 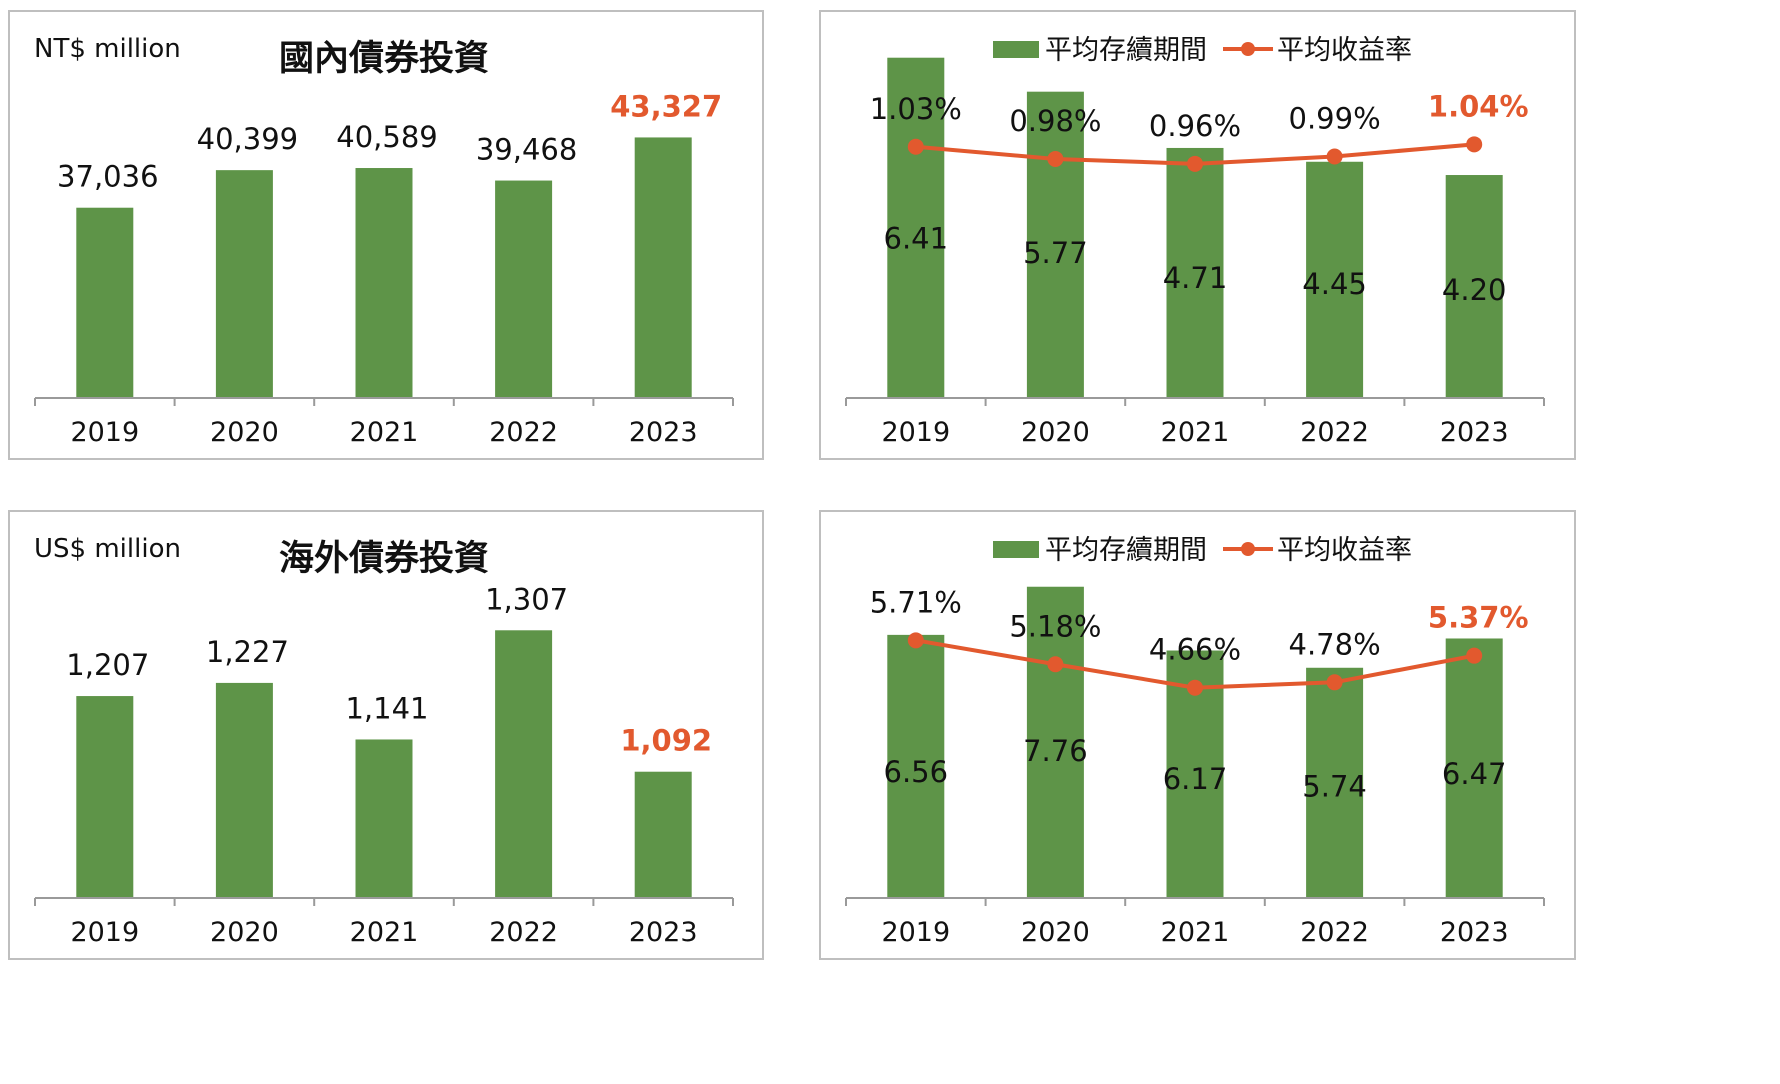 I want to click on line-value-label: 4.66%, so click(x=1195, y=650).